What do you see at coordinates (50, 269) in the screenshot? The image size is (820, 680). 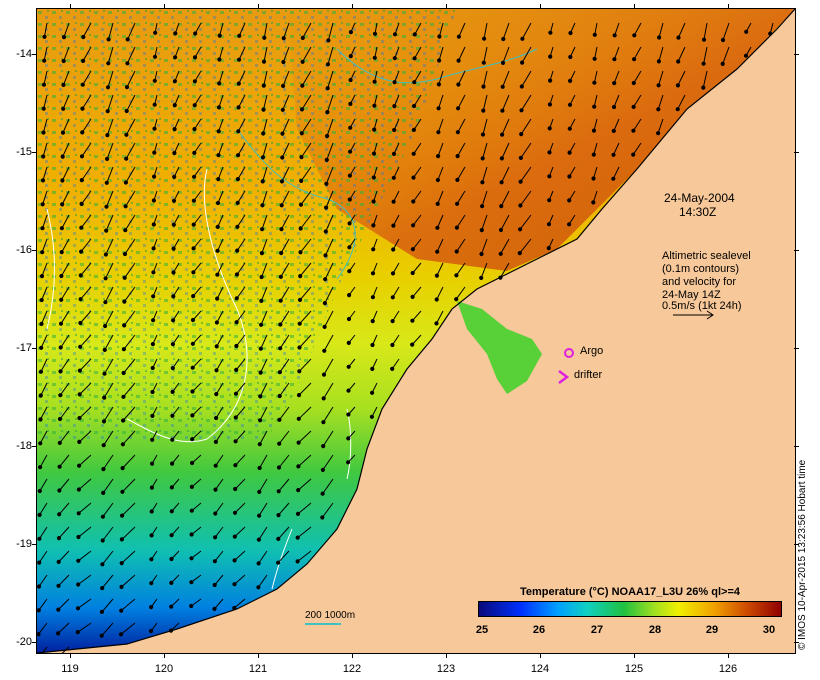 I see `sealevel-contour` at bounding box center [50, 269].